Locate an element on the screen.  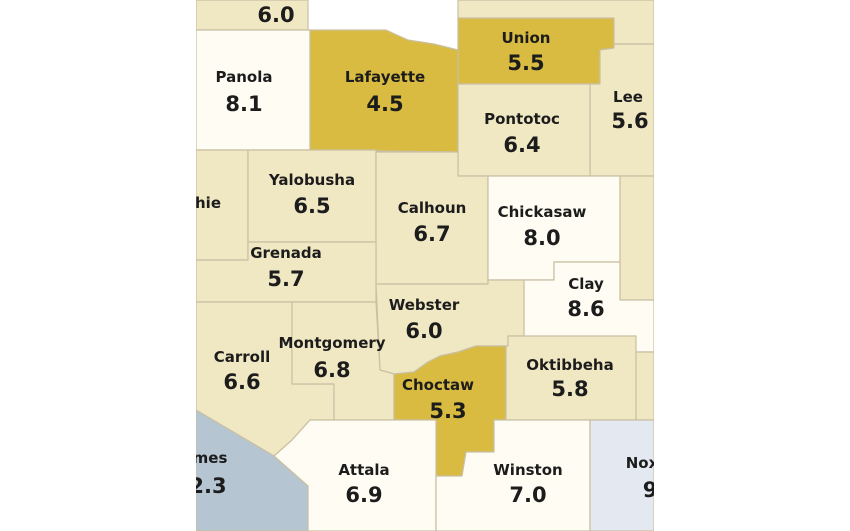
county-clay: Clay 8.6 is located at coordinates (588, 307).